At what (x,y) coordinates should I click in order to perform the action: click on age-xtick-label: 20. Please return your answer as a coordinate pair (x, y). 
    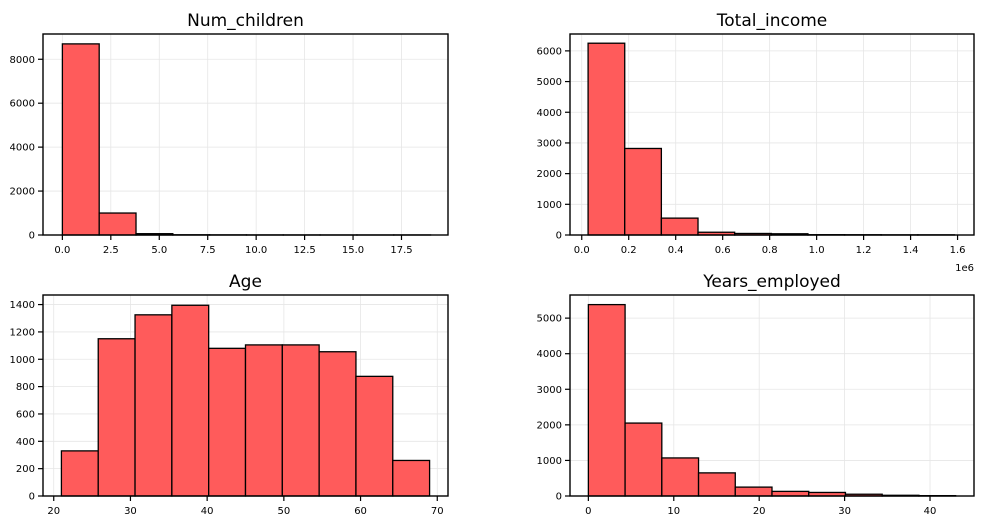
    Looking at the image, I should click on (53, 511).